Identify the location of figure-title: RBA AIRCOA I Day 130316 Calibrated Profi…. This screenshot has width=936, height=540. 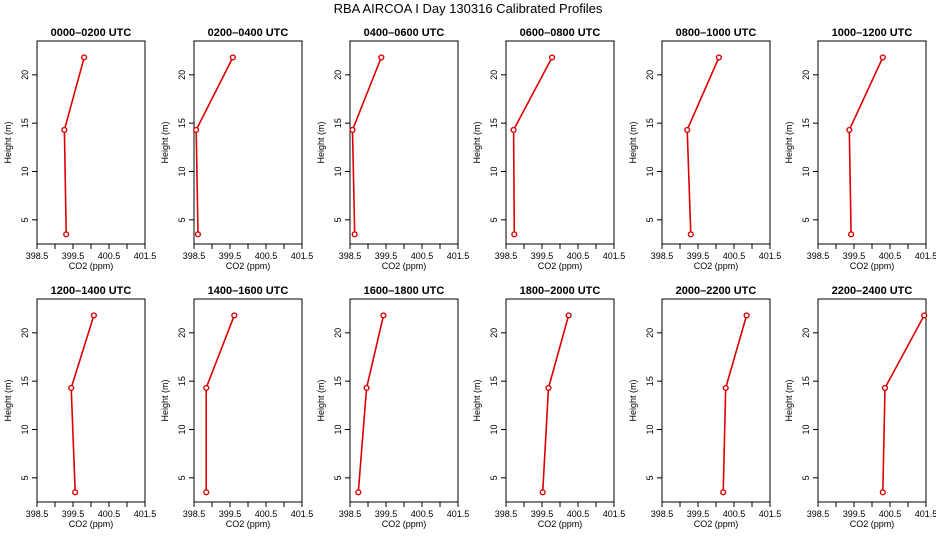
(468, 8).